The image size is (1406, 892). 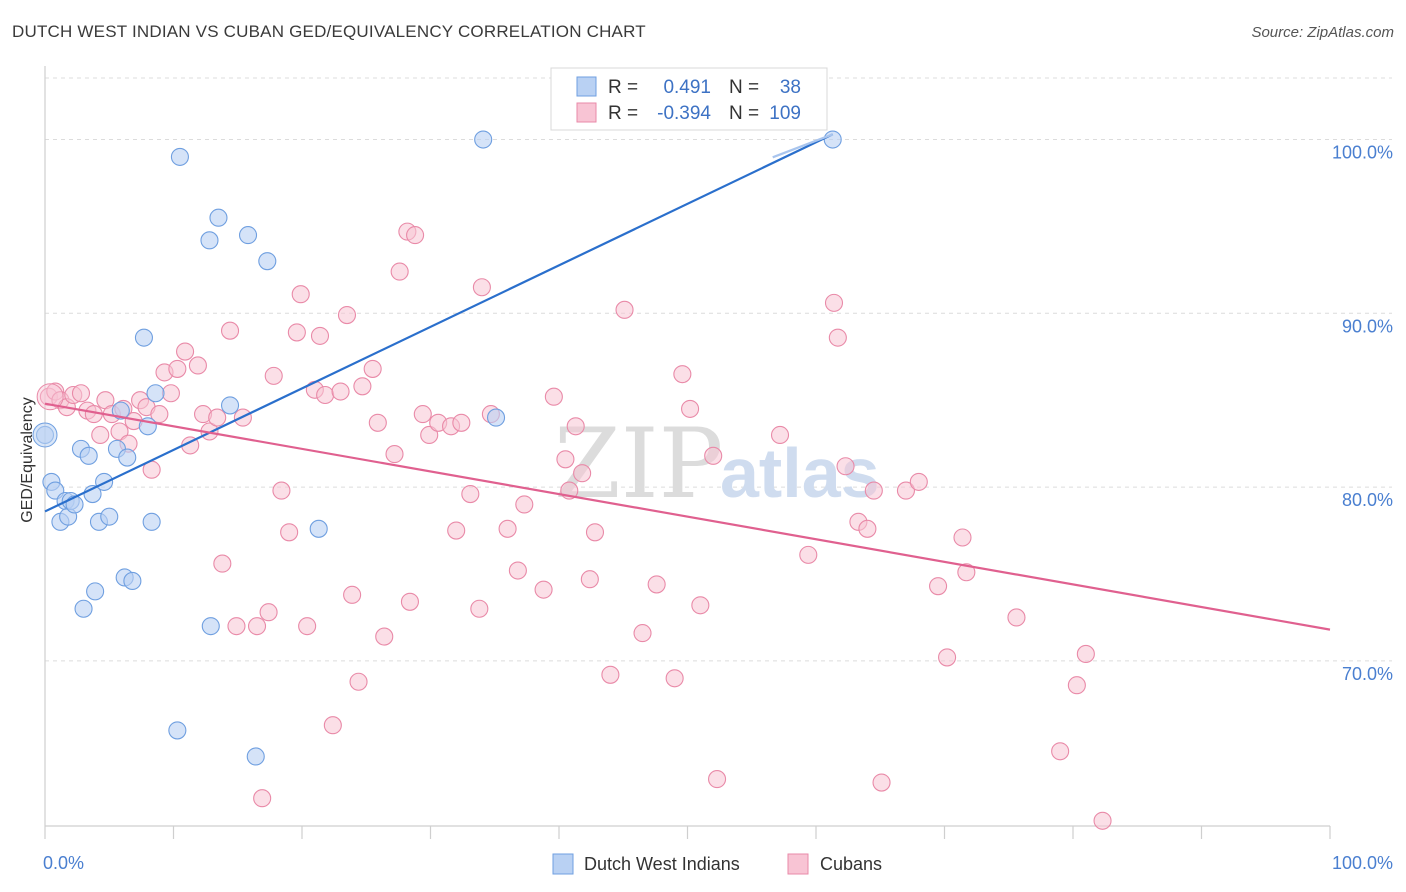 What do you see at coordinates (1362, 863) in the screenshot?
I see `x-tick-label-max: 100.0%` at bounding box center [1362, 863].